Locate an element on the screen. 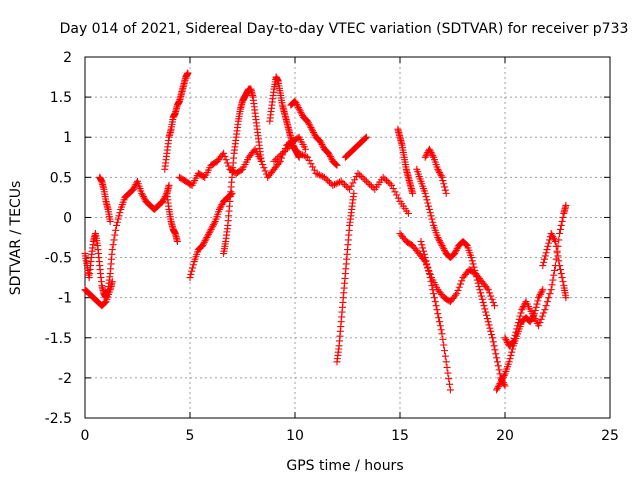 The width and height of the screenshot is (640, 480). y-tick-label: 2 is located at coordinates (67, 58).